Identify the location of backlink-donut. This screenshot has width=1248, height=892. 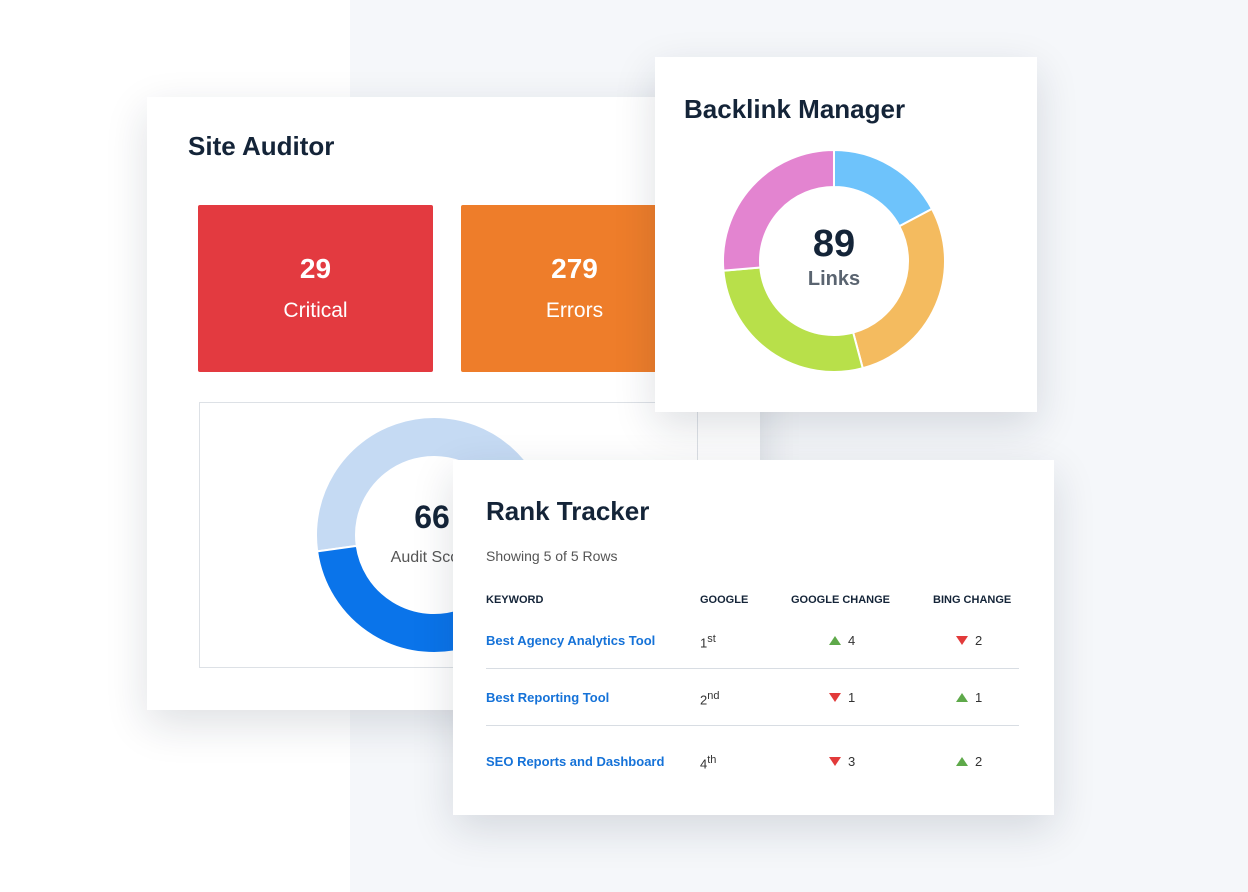
(834, 260).